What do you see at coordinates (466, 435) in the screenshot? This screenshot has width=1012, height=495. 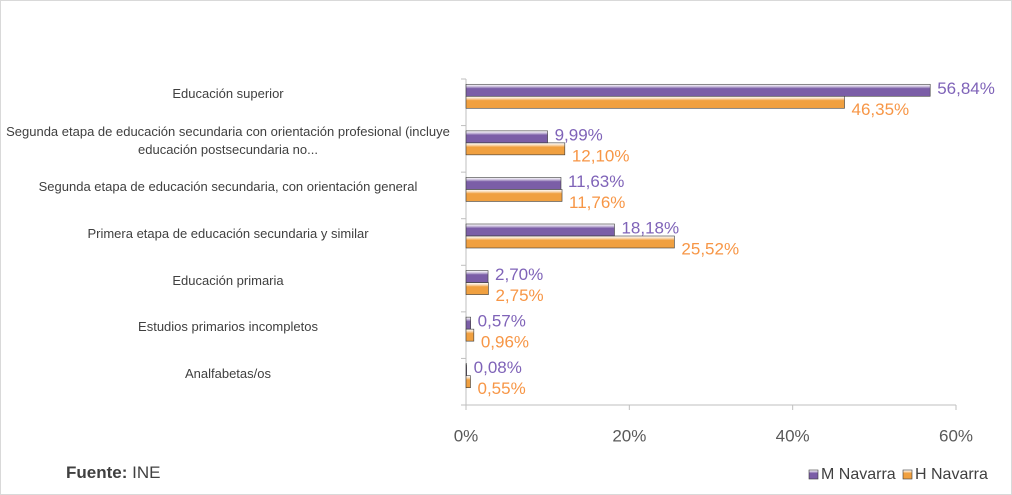 I see `x-tick-label: 0%` at bounding box center [466, 435].